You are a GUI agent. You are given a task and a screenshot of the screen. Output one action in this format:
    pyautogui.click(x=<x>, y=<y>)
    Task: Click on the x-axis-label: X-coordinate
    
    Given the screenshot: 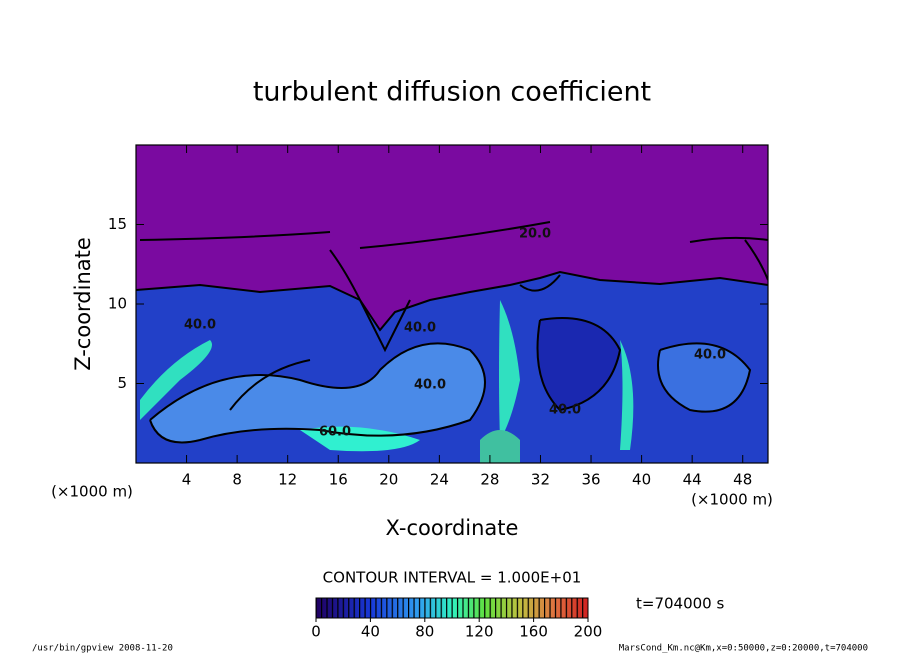 What is the action you would take?
    pyautogui.click(x=452, y=528)
    